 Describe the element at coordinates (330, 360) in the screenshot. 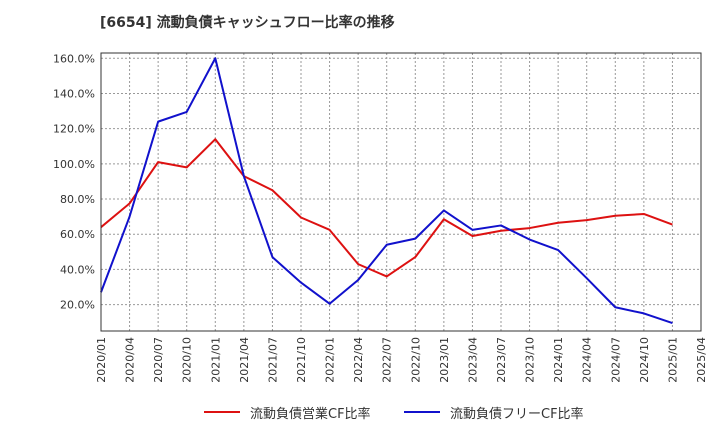

I see `x-tick-label: 2022/01` at that location.